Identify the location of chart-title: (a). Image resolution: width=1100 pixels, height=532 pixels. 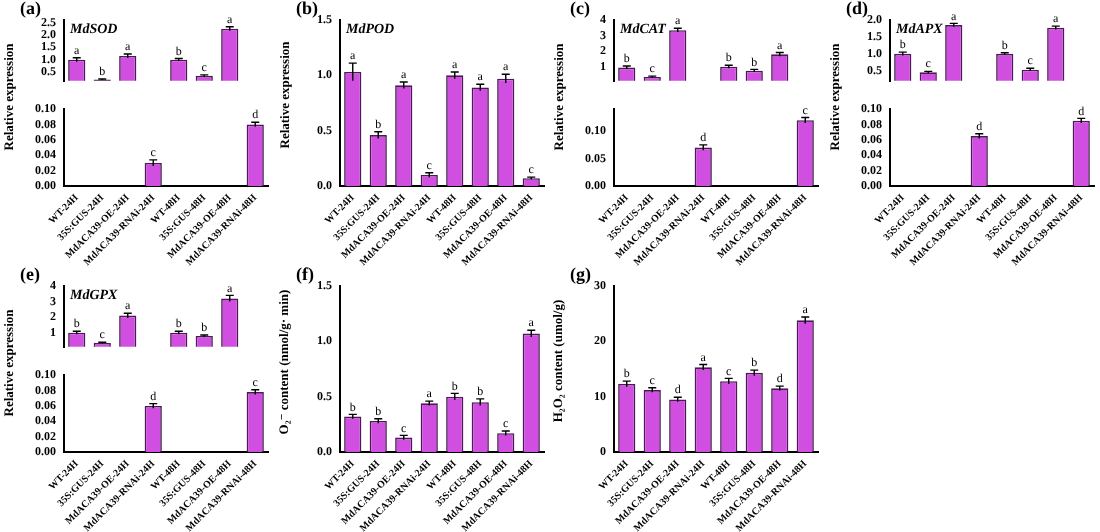
(30, 9).